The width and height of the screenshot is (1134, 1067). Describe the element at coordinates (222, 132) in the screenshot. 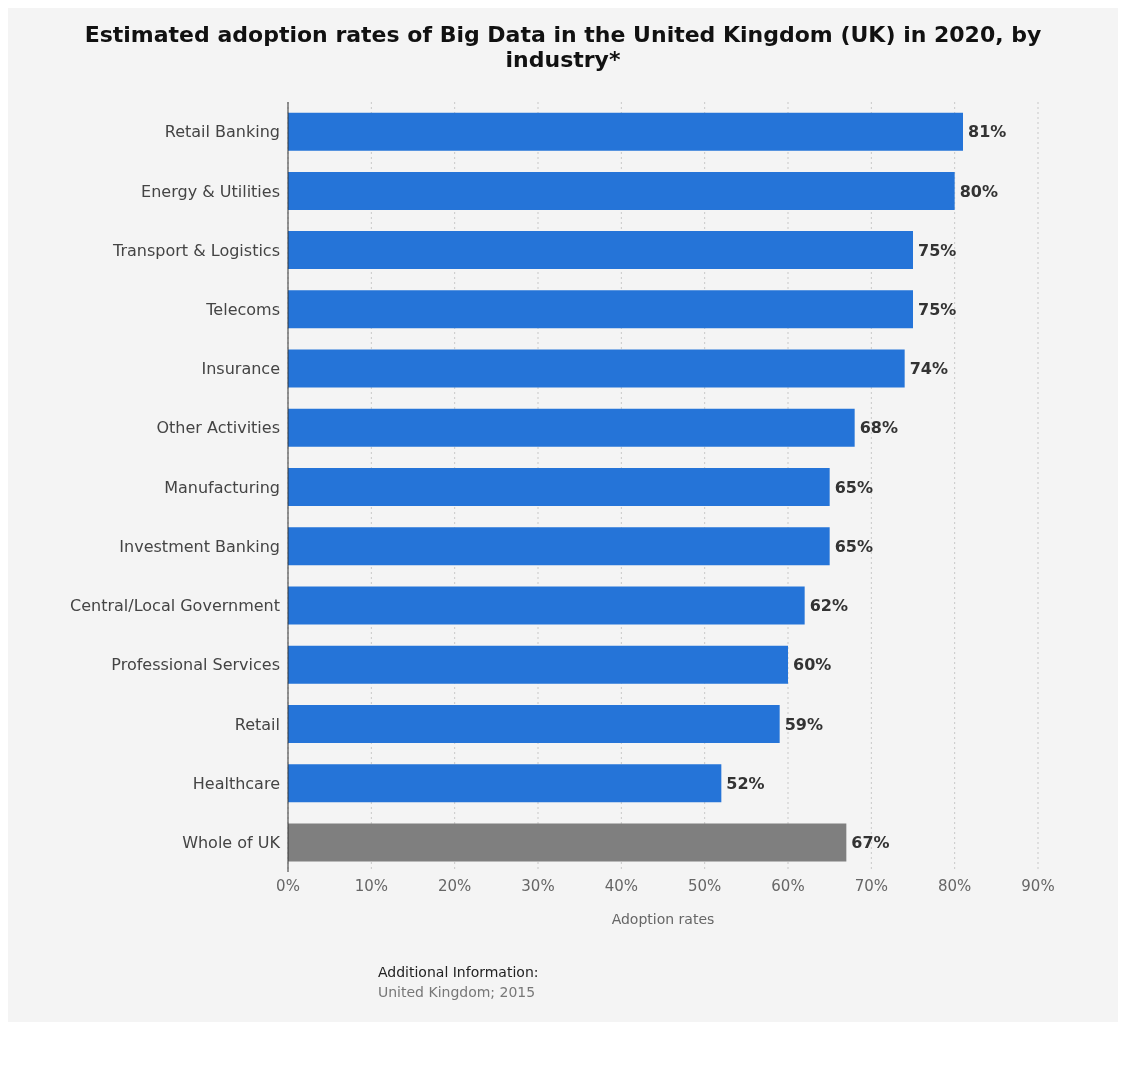

I see `y-tick-label: Retail Banking` at that location.